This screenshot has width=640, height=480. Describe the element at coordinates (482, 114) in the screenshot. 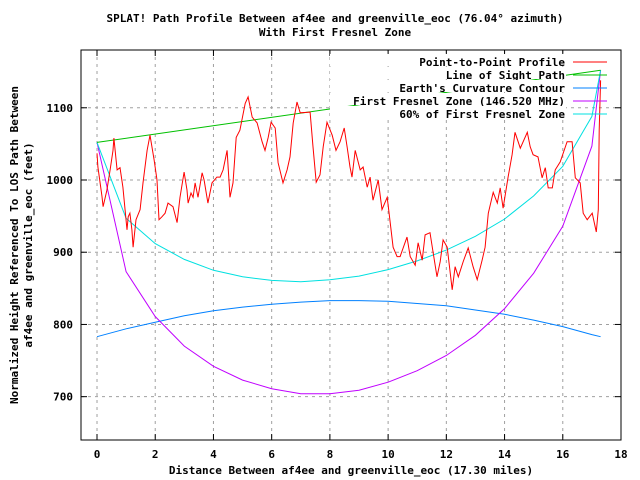

I see `legend-label: 60% of First Fresnel Zone` at that location.